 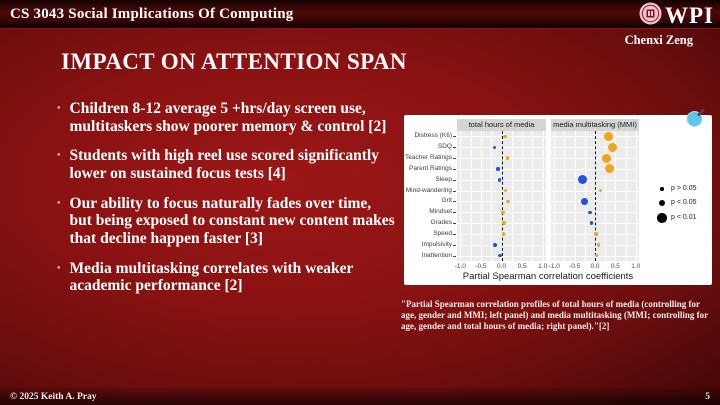 I want to click on y-axis-label: Inattention, so click(x=436, y=255).